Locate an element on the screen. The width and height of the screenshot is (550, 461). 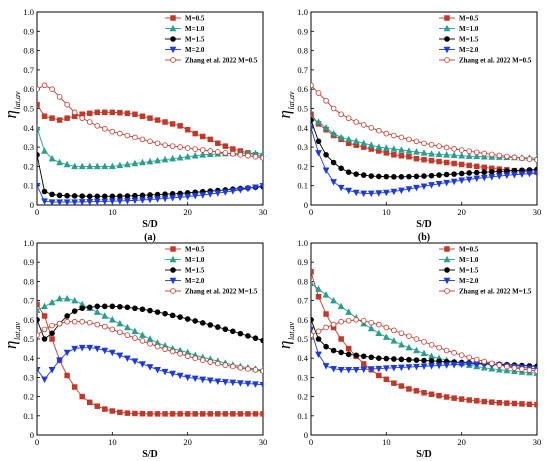
y-tick-label: 1.0 is located at coordinates (302, 12).